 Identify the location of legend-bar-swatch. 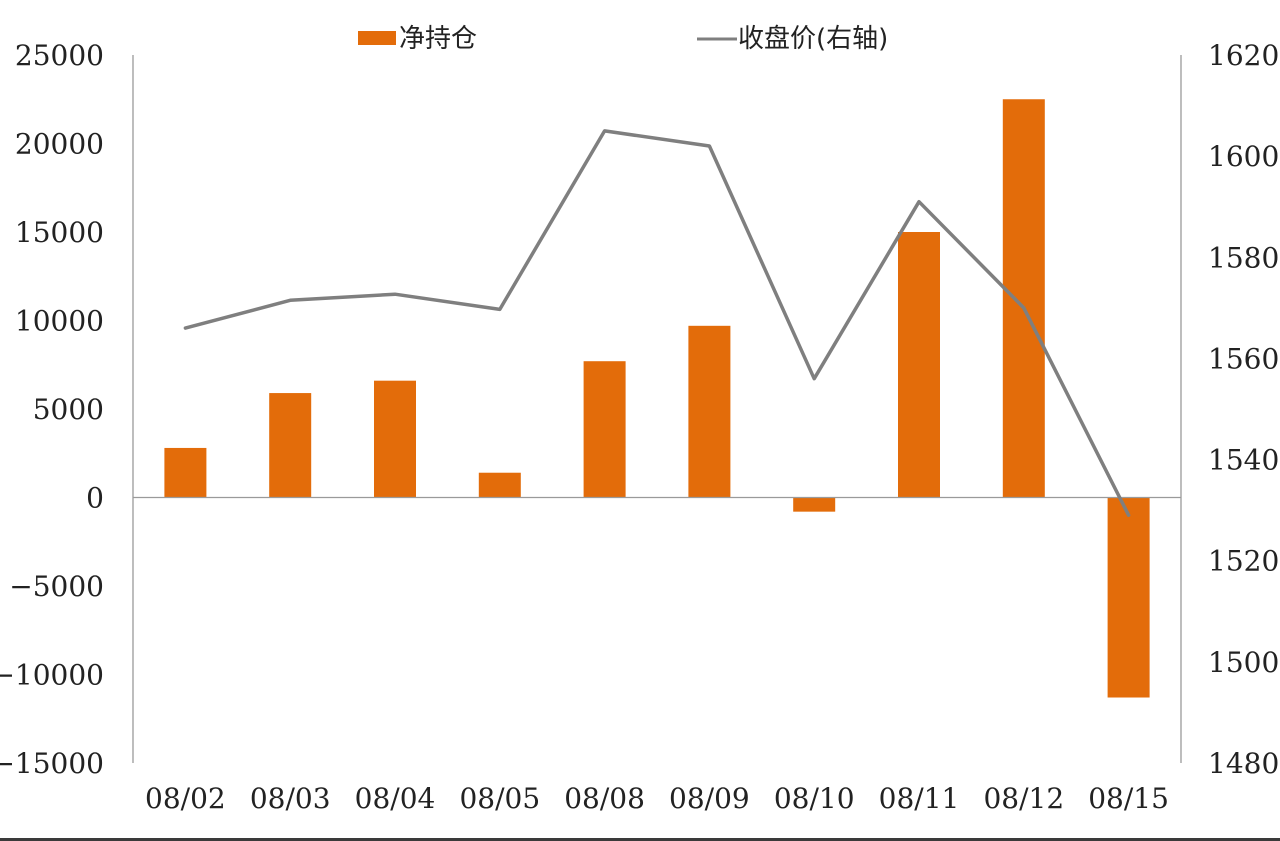
(377, 38).